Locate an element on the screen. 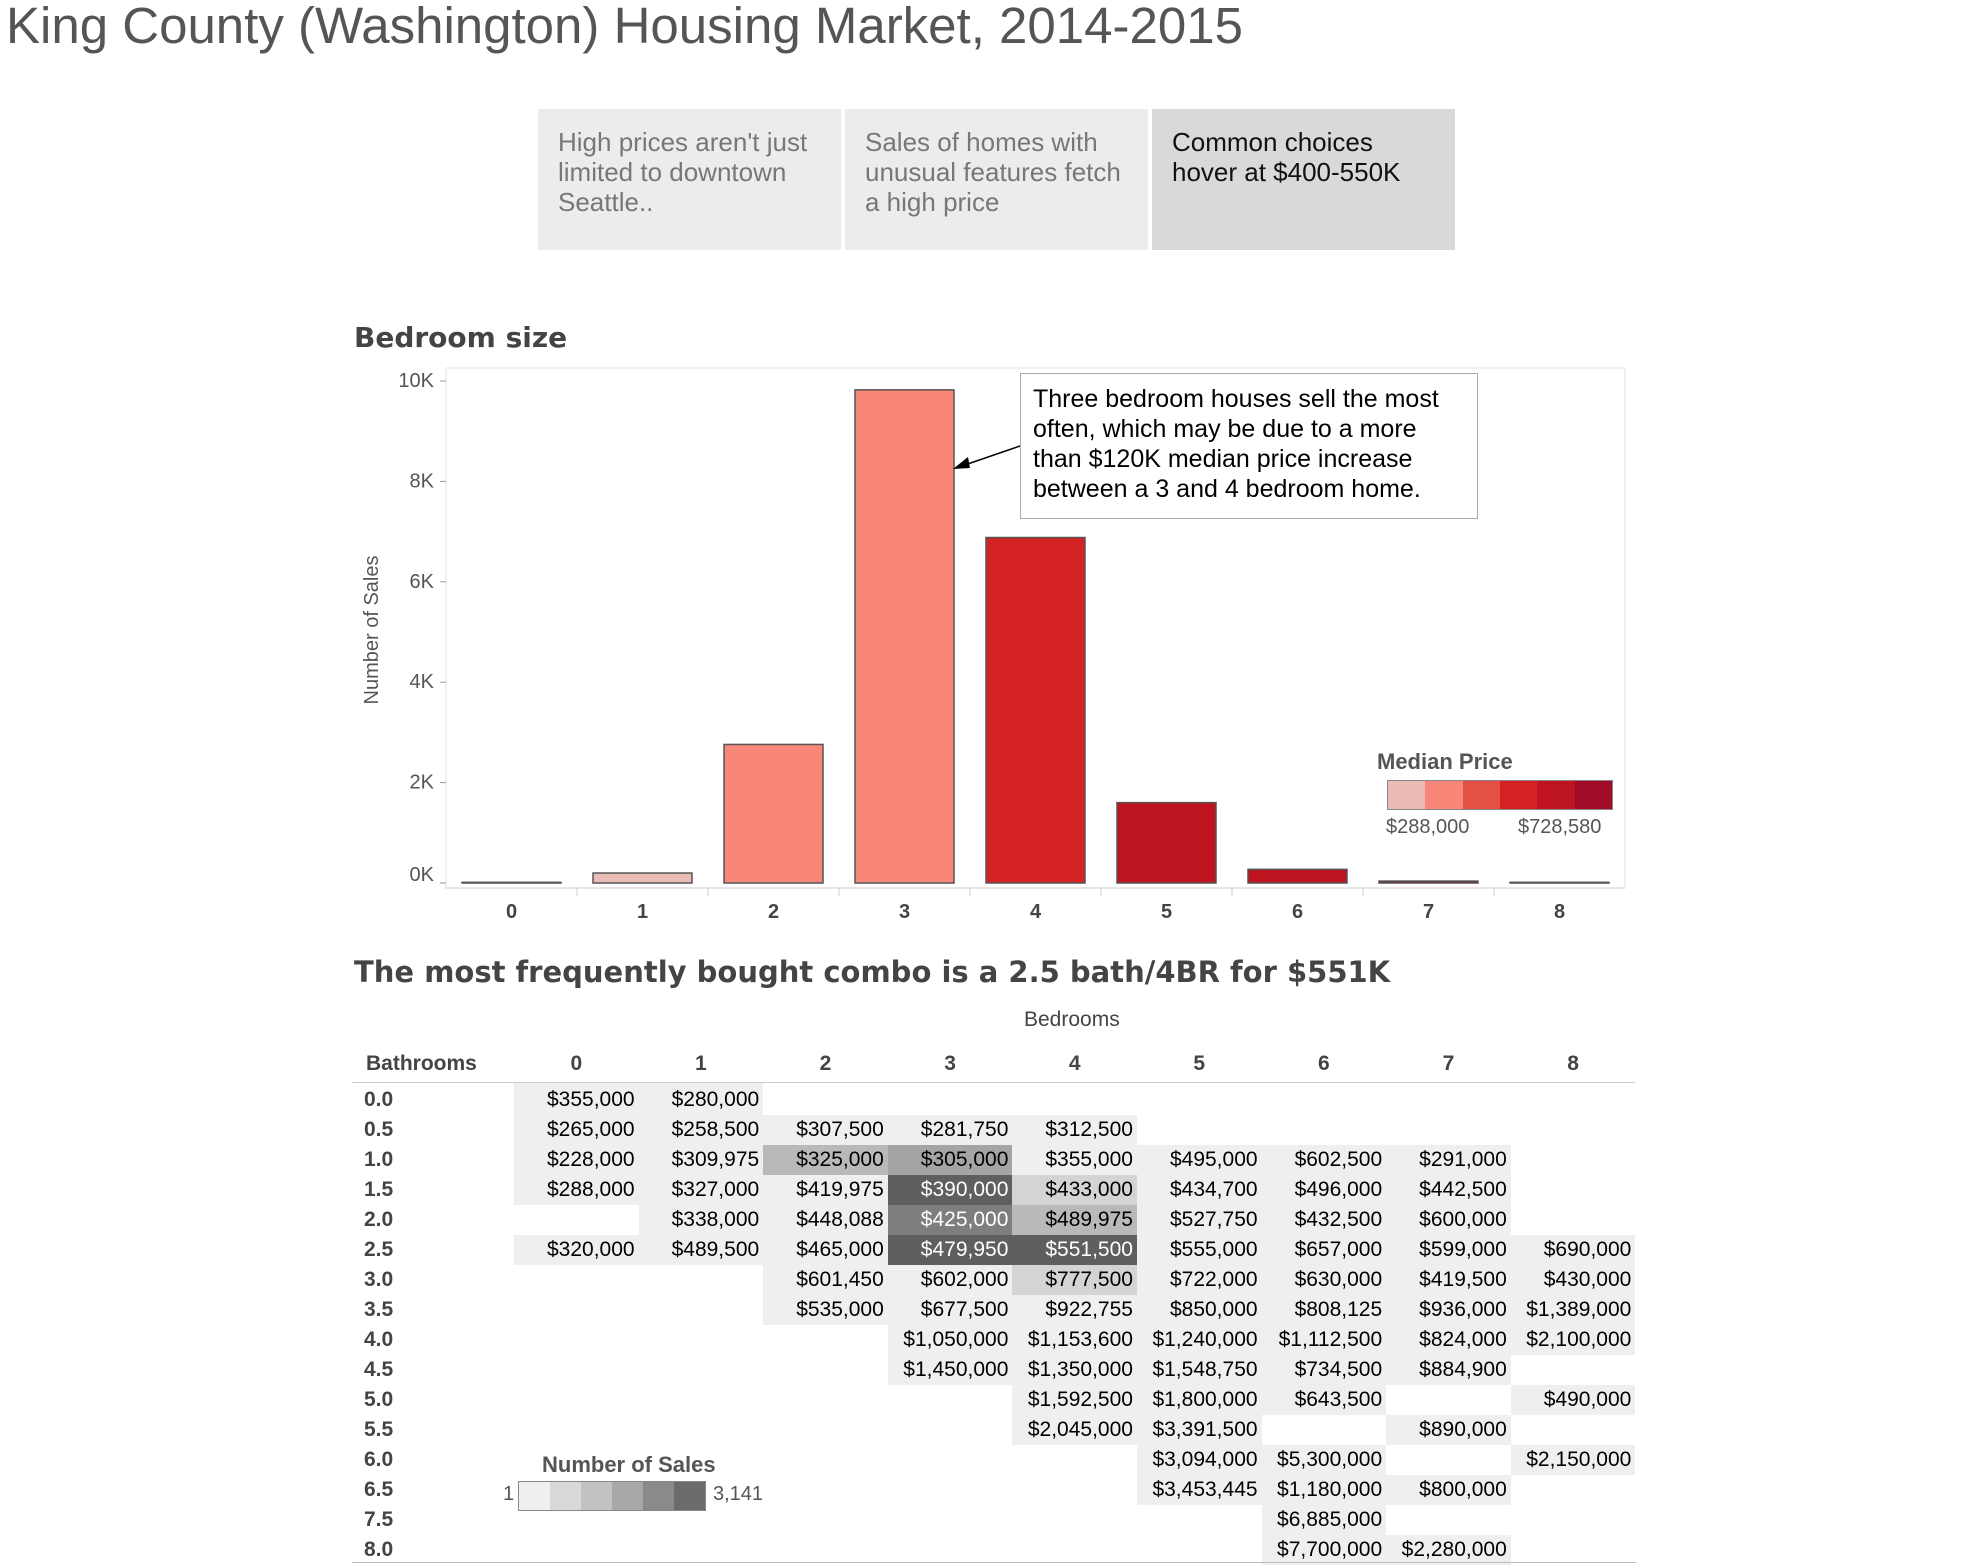 The height and width of the screenshot is (1568, 1968). price-cell: $3,391,500 is located at coordinates (1199, 1430).